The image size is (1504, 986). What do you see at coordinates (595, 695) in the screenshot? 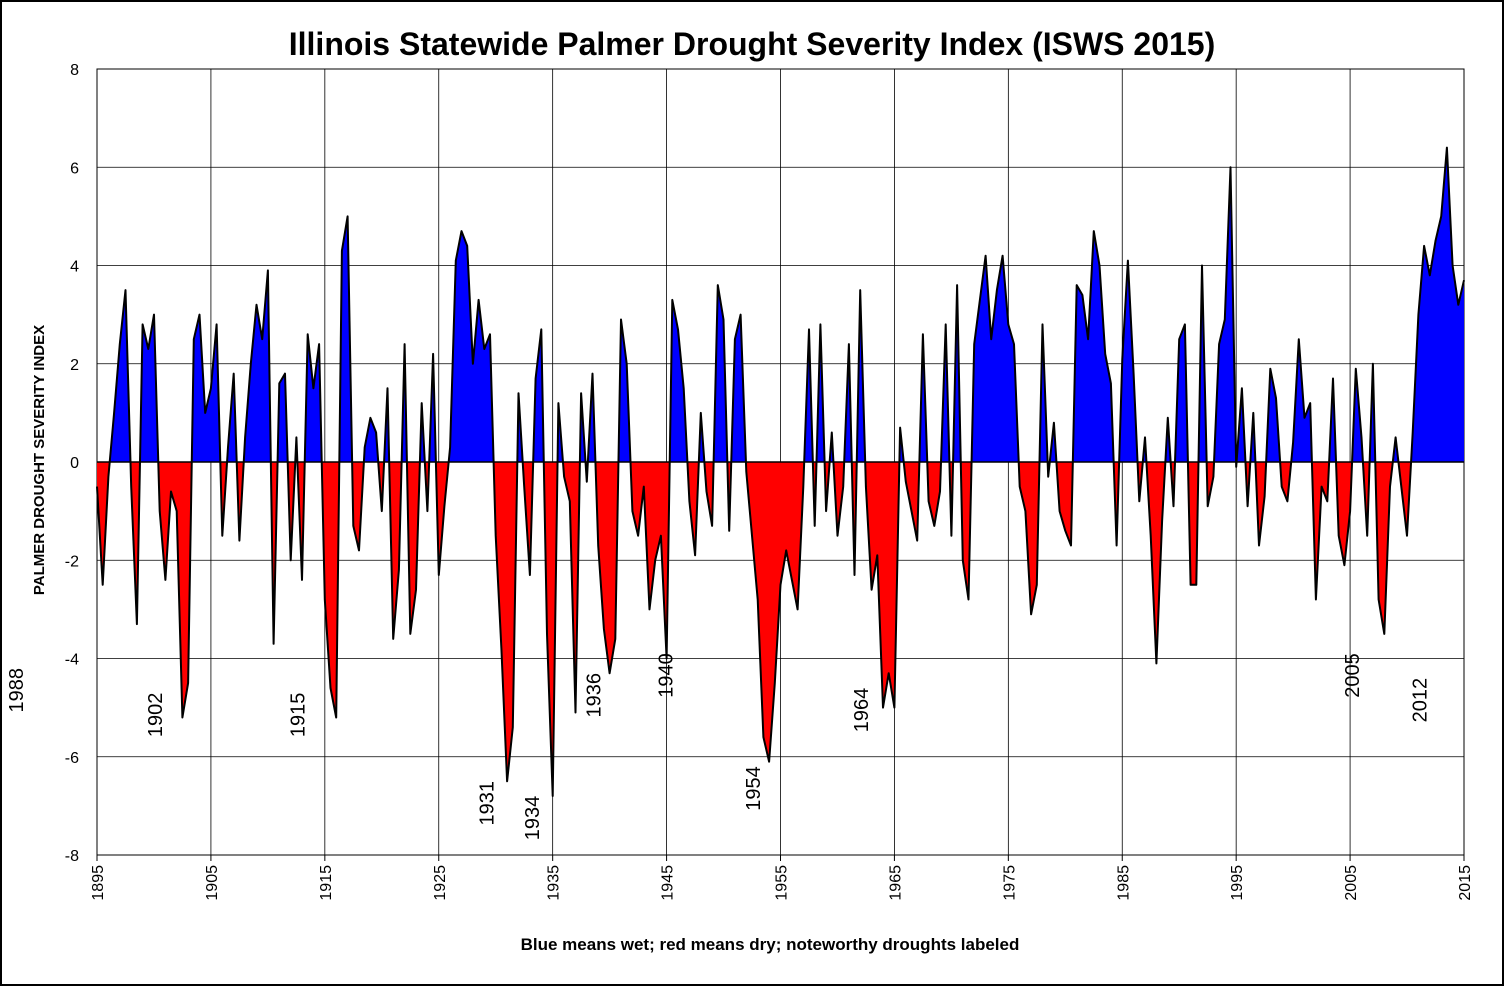
I see `drought-label: 1936` at bounding box center [595, 695].